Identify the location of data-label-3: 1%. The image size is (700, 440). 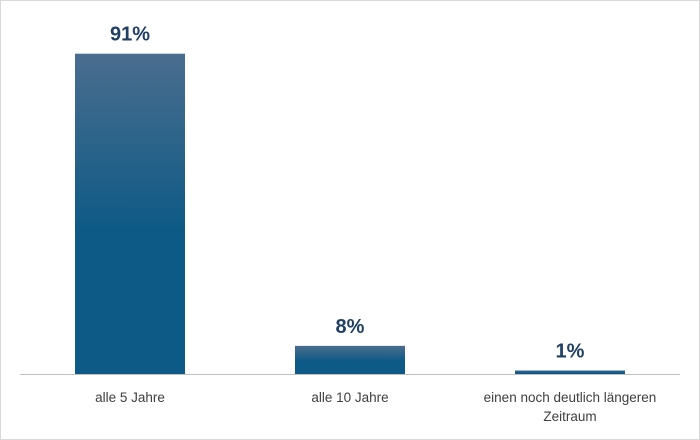
(570, 351).